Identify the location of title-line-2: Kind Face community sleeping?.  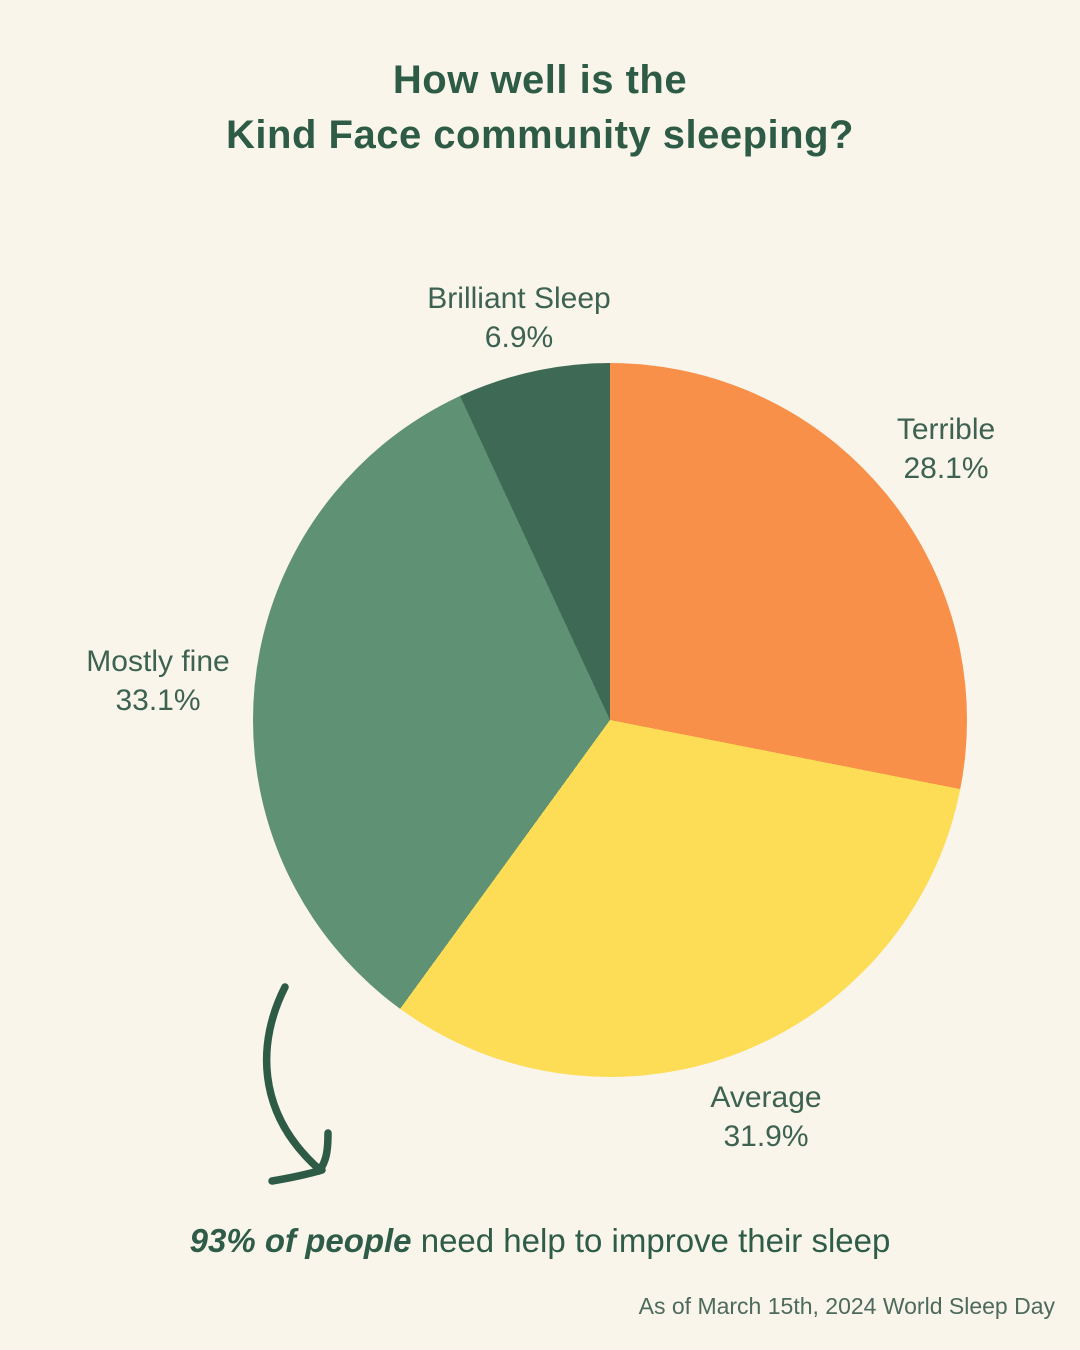
(540, 135).